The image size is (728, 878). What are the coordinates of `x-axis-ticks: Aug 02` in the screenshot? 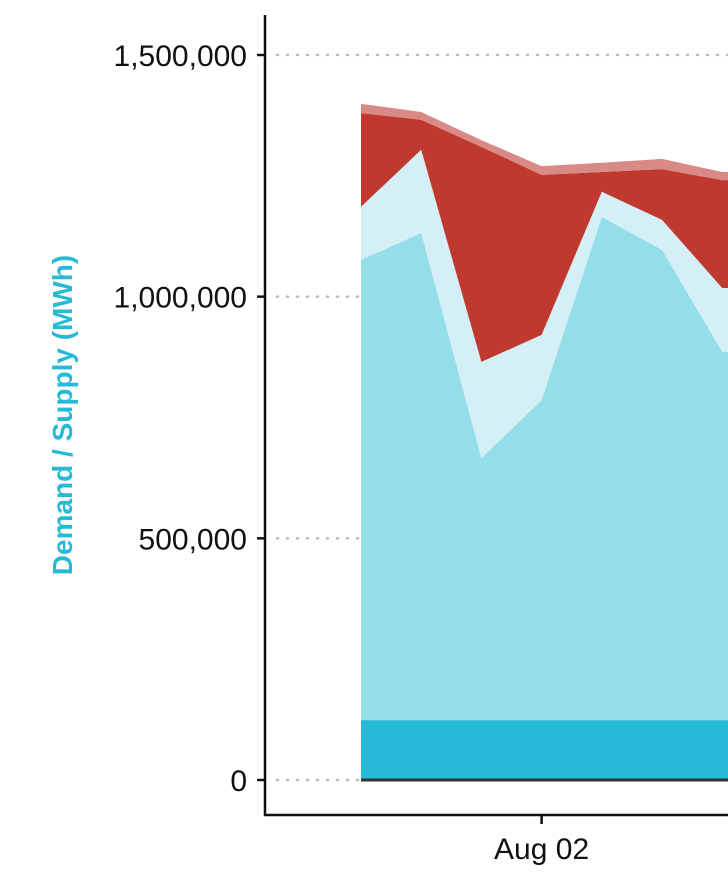 It's located at (541, 840).